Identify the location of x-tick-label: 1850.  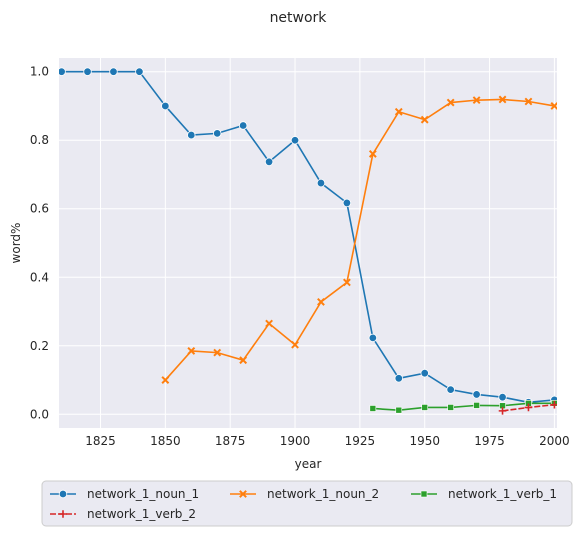
(165, 441).